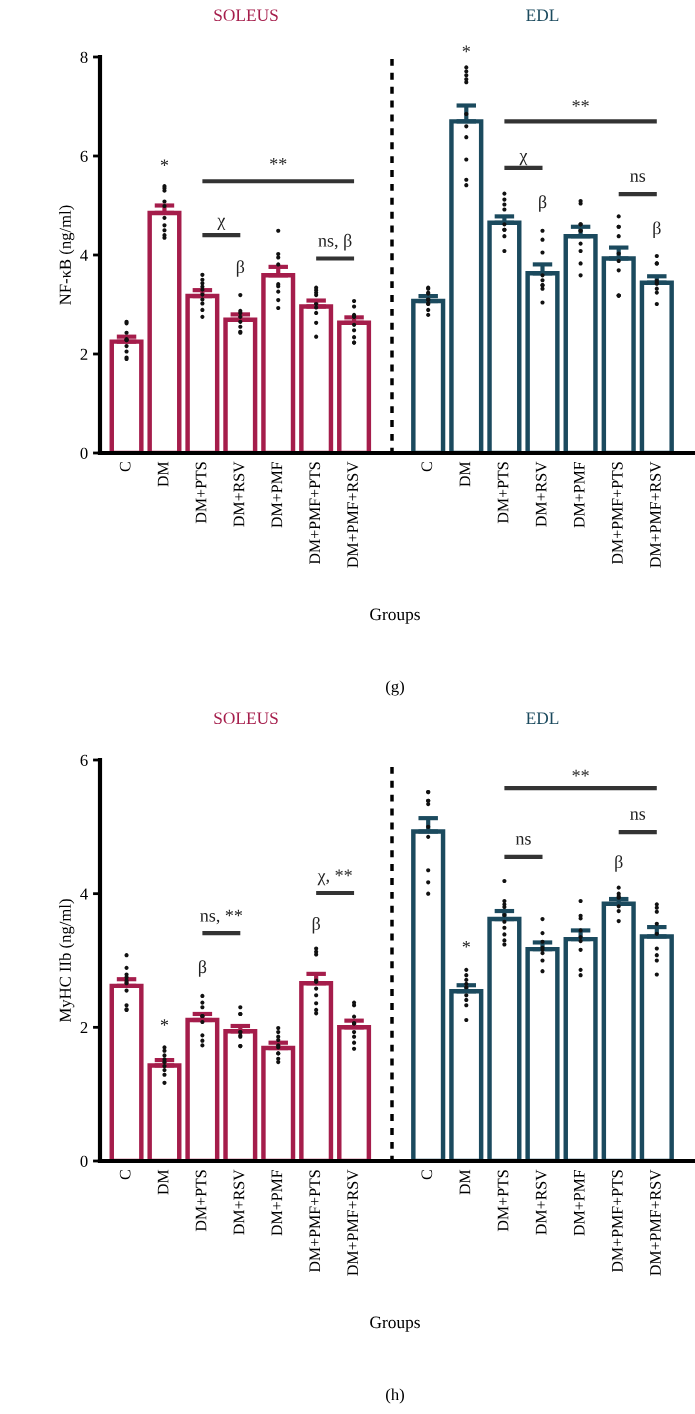 Image resolution: width=695 pixels, height=1414 pixels. What do you see at coordinates (335, 242) in the screenshot?
I see `annotation: ns, β` at bounding box center [335, 242].